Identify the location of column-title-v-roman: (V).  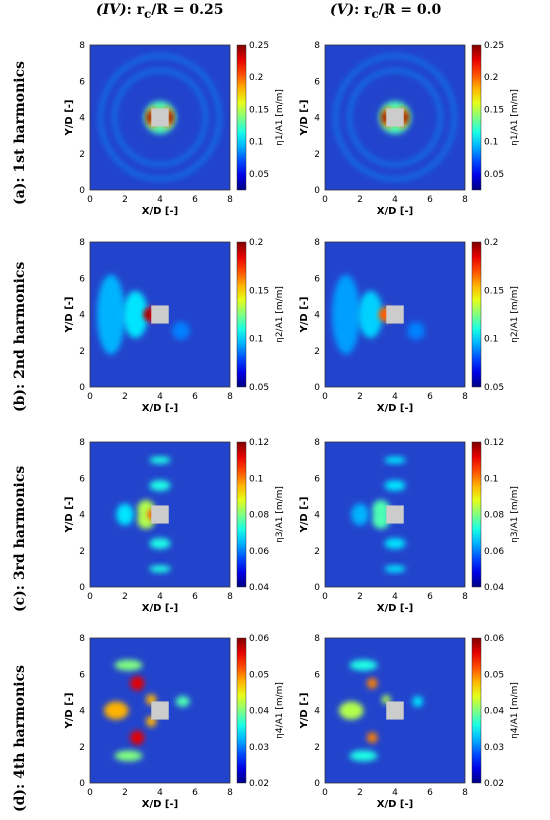
(342, 10).